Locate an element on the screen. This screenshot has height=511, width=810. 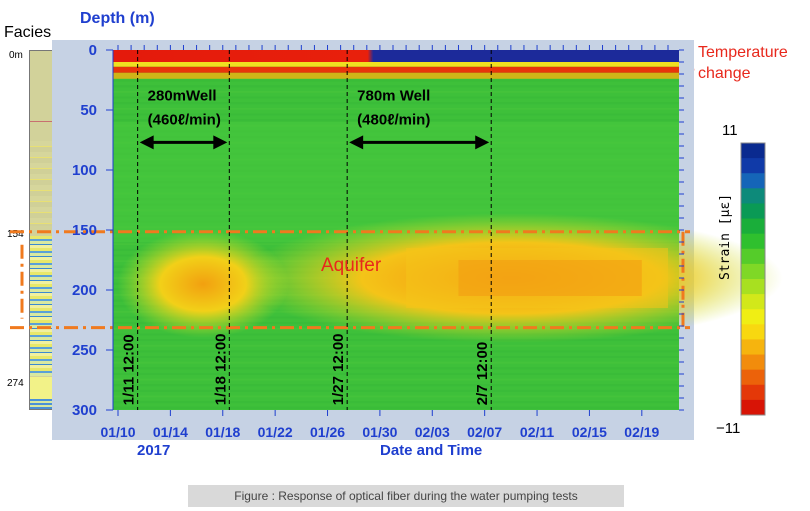
y-tick-label: 0 is located at coordinates (93, 50).